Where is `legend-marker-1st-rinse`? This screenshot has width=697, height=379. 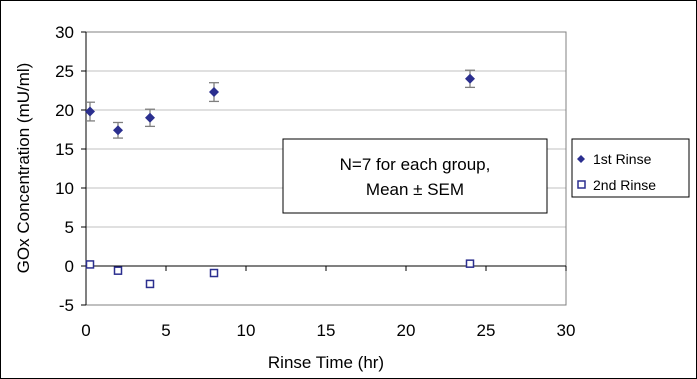
legend-marker-1st-rinse is located at coordinates (581, 159).